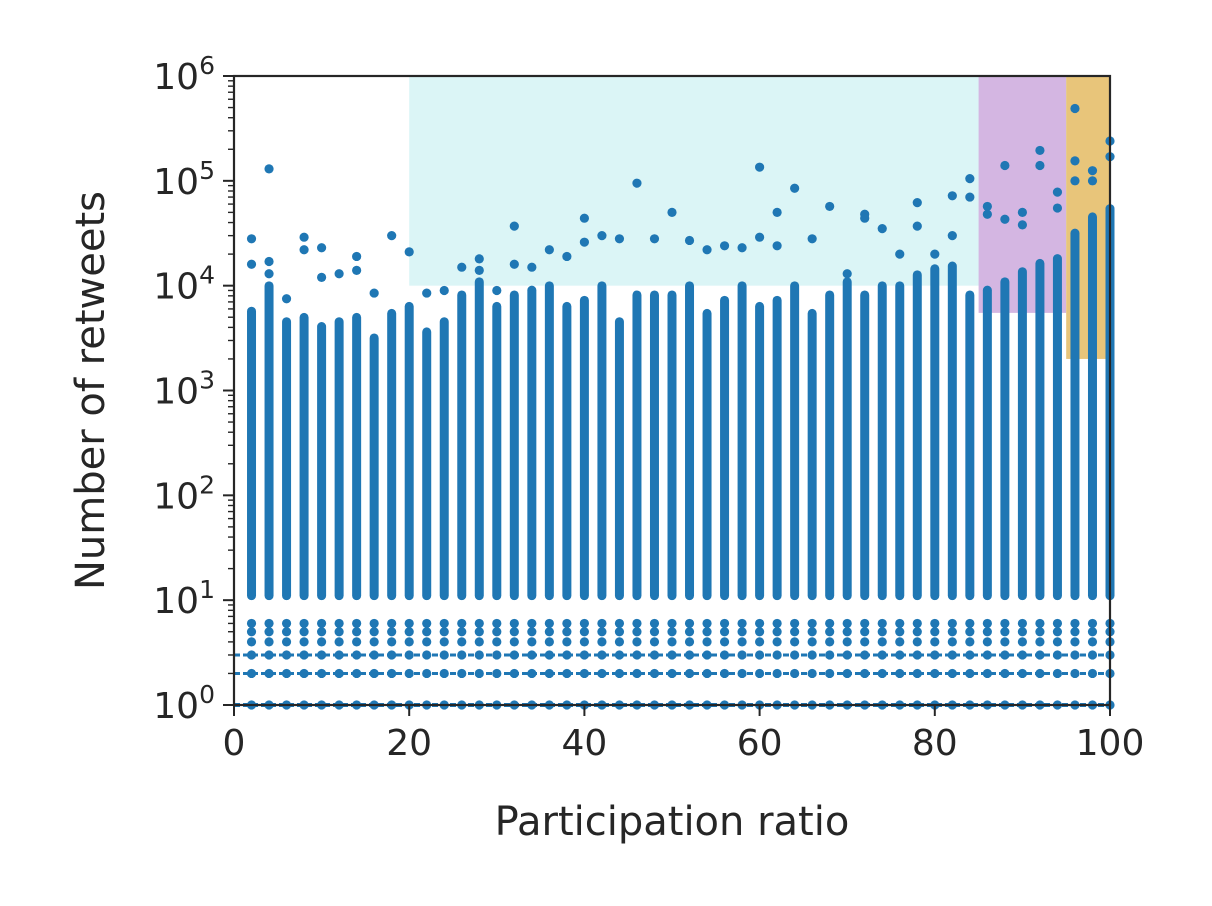  I want to click on x-axis-ticks: 0 20 40 60 80 100, so click(684, 734).